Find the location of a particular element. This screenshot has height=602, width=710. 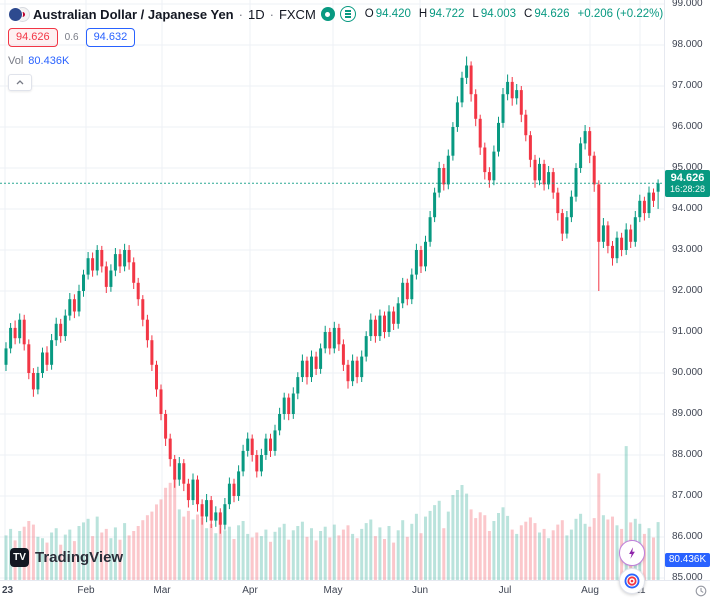

floating-buttons is located at coordinates (632, 567).